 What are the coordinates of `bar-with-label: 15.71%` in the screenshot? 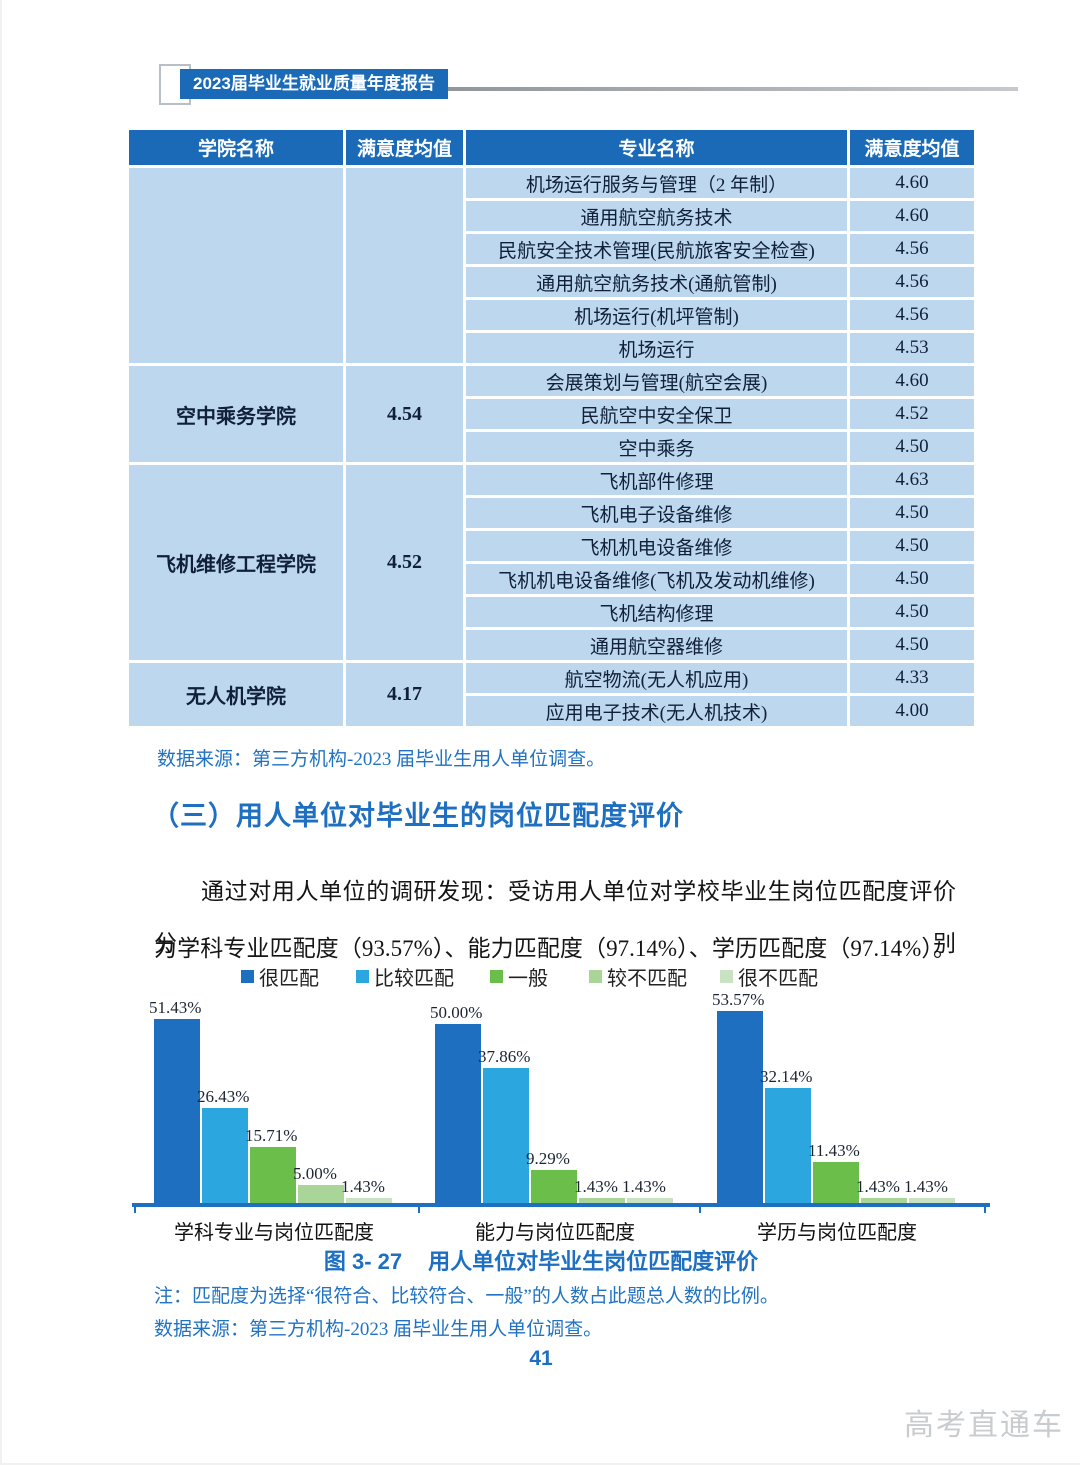 It's located at (271, 1094).